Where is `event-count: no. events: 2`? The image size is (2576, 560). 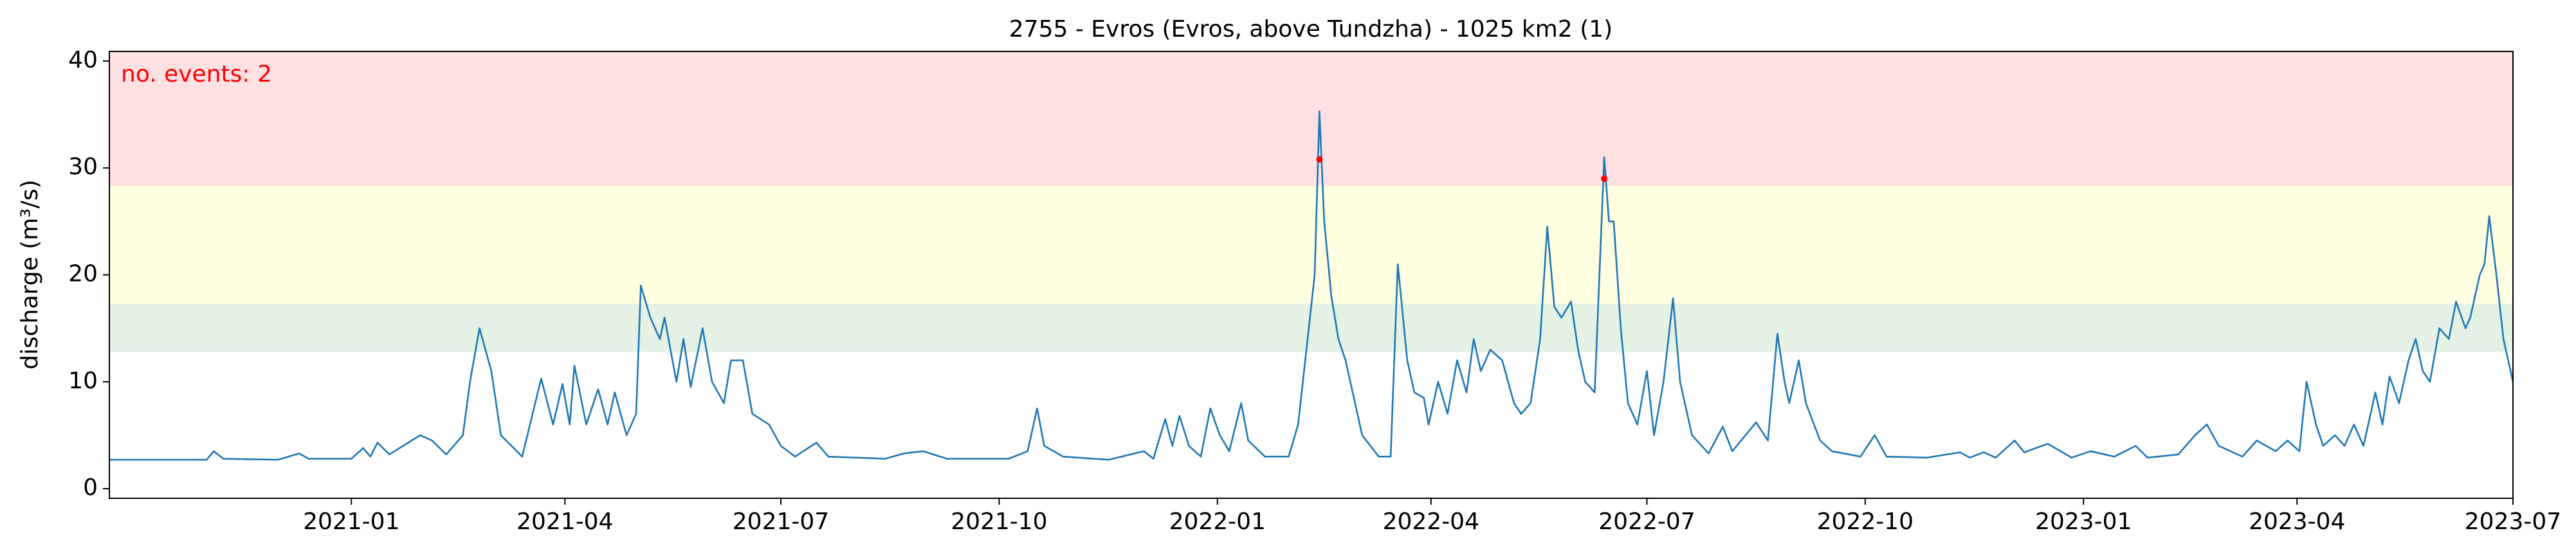 event-count: no. events: 2 is located at coordinates (196, 74).